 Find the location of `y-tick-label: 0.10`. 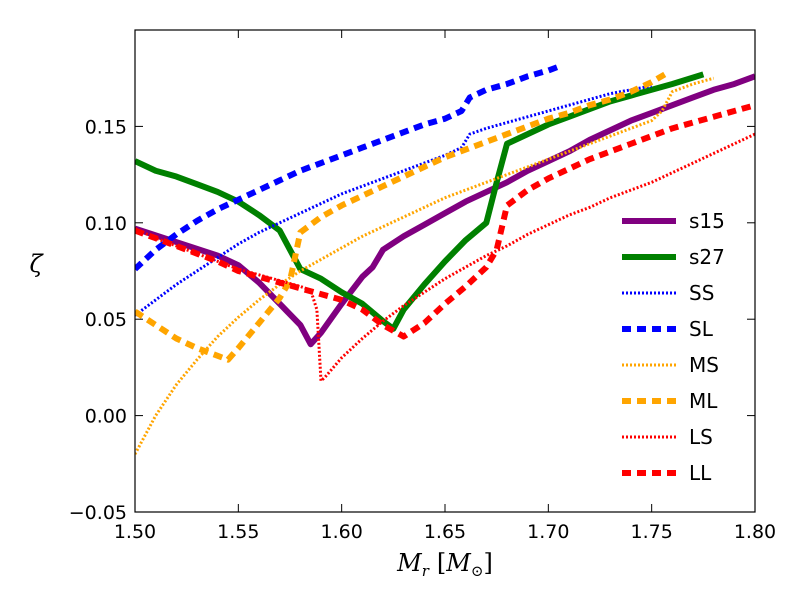

y-tick-label: 0.10 is located at coordinates (106, 224).